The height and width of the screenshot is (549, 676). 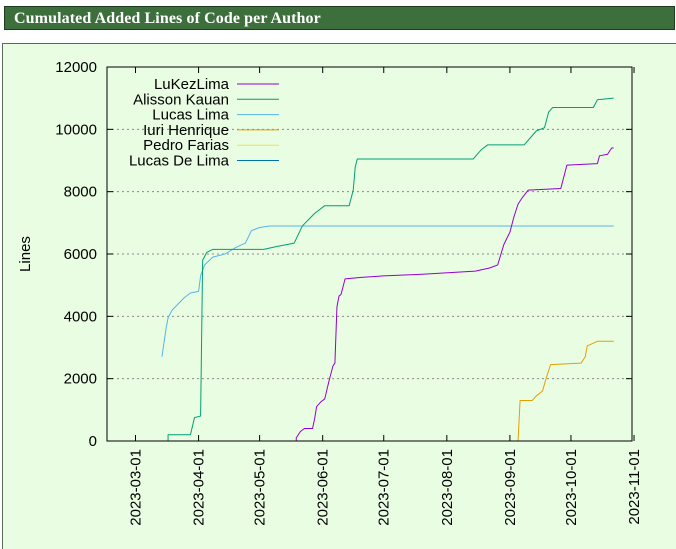 I want to click on x-tick-label: 2023-07-01, so click(x=384, y=487).